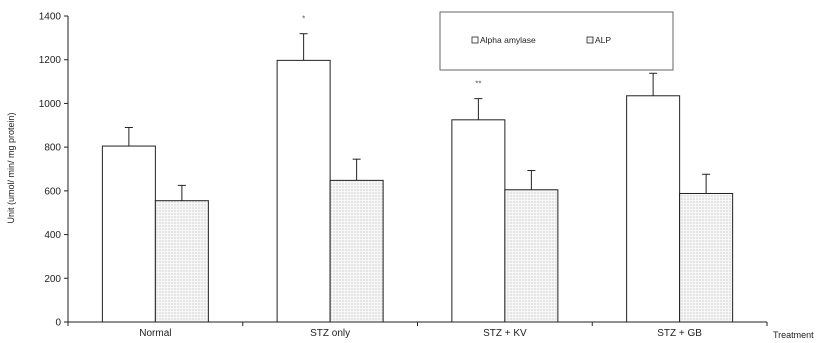  I want to click on bar-series0-cat2, so click(478, 221).